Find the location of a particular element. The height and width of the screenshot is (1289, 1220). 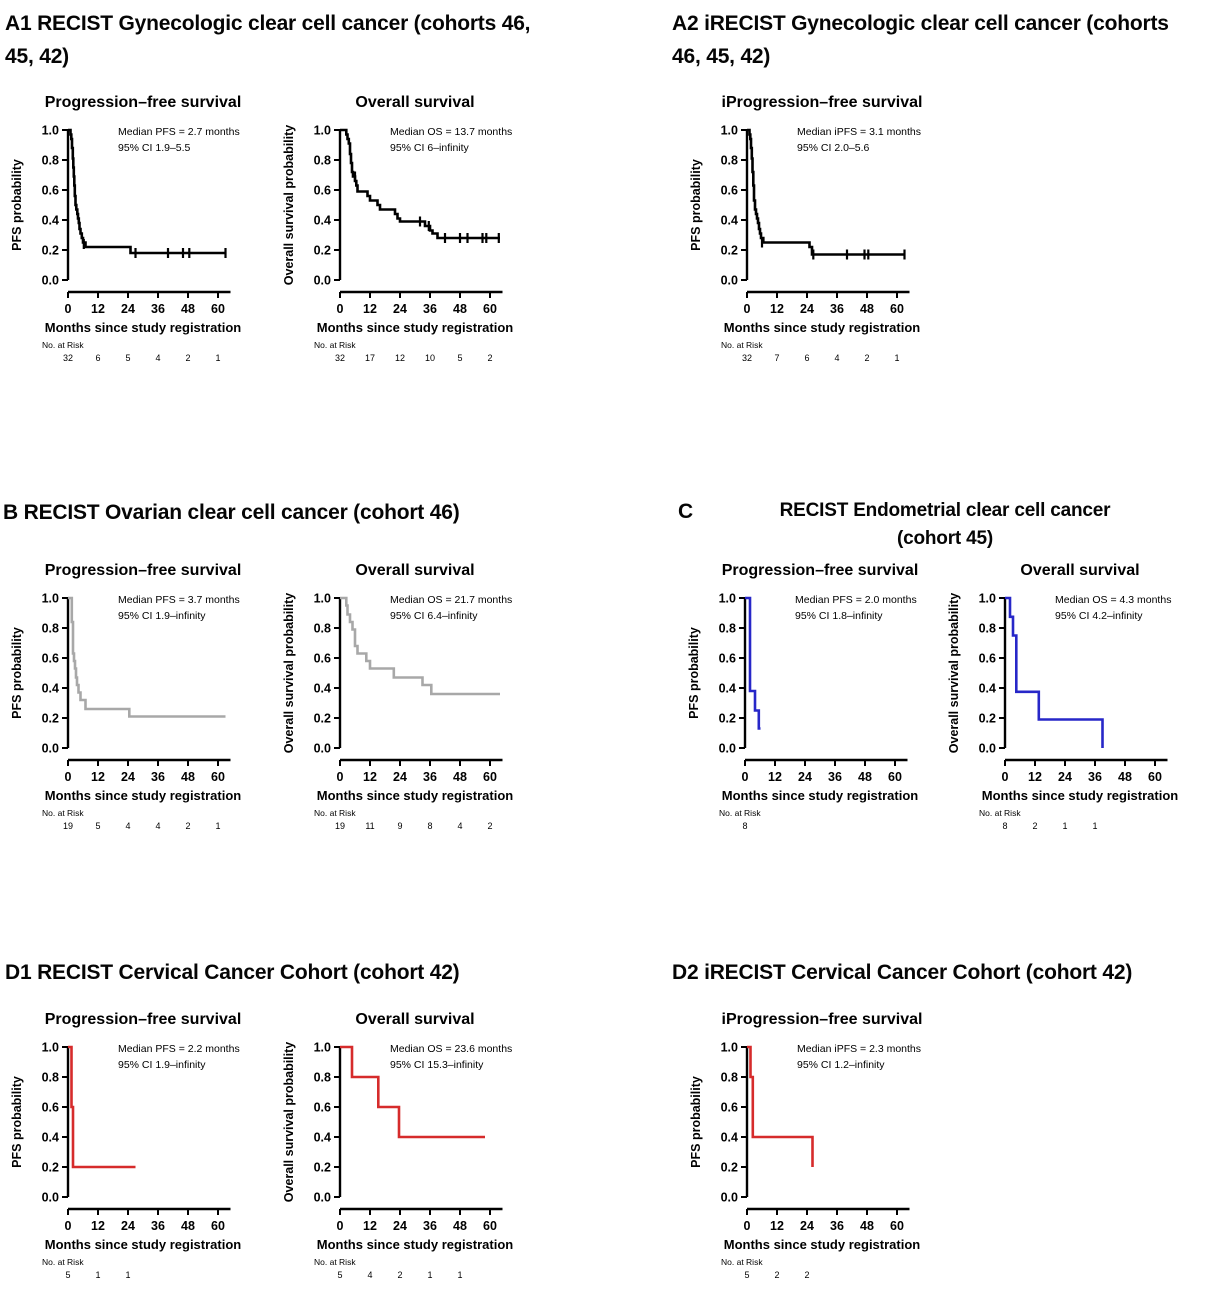

plot-title: Progression–free survival is located at coordinates (143, 570).